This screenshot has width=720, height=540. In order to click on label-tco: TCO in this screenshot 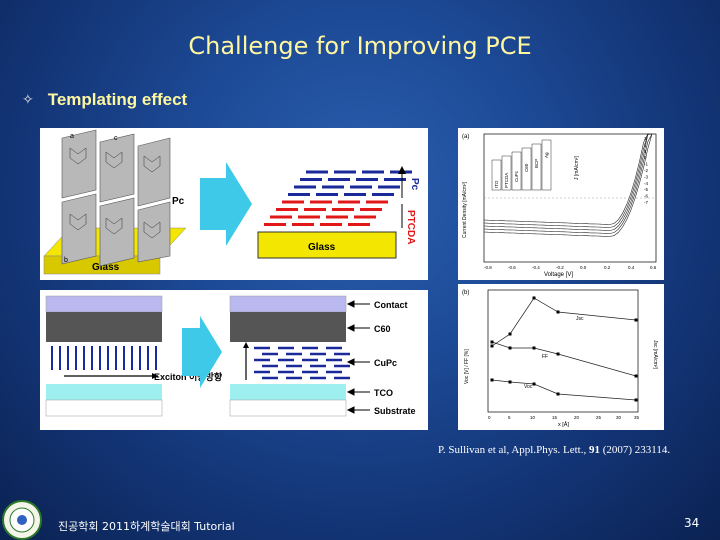, I will do `click(383, 393)`.